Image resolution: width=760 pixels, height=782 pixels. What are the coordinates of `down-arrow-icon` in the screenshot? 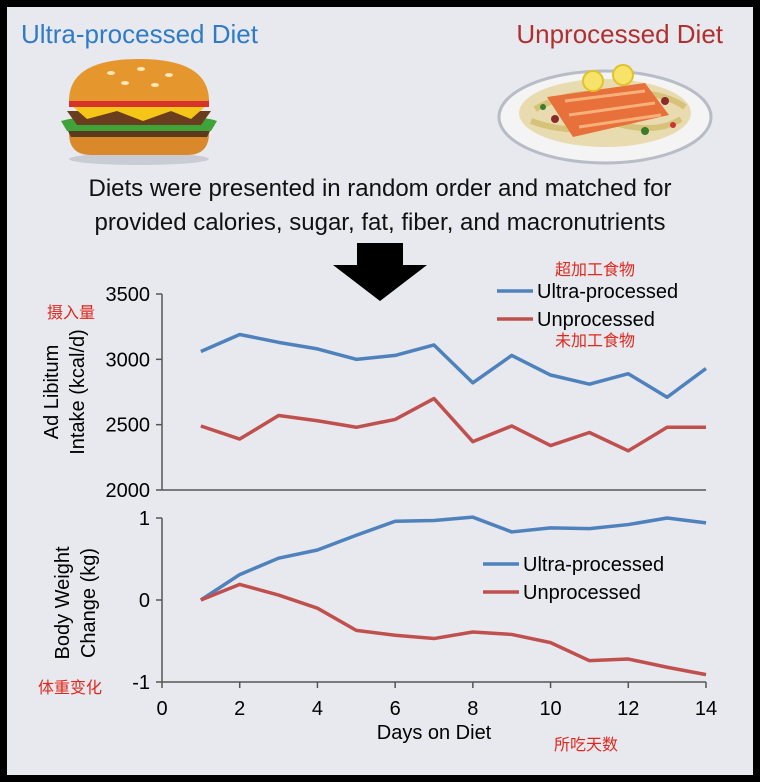 It's located at (380, 272).